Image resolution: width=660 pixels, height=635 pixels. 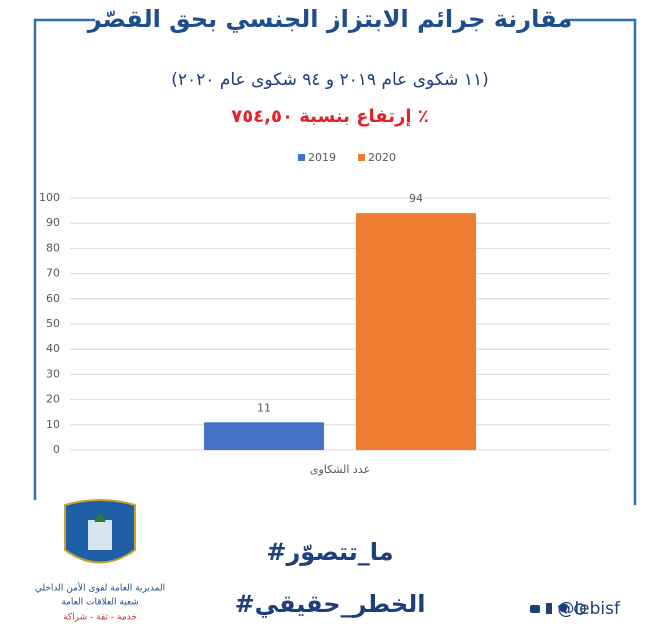 What do you see at coordinates (53, 399) in the screenshot?
I see `y-tick-label: 20` at bounding box center [53, 399].